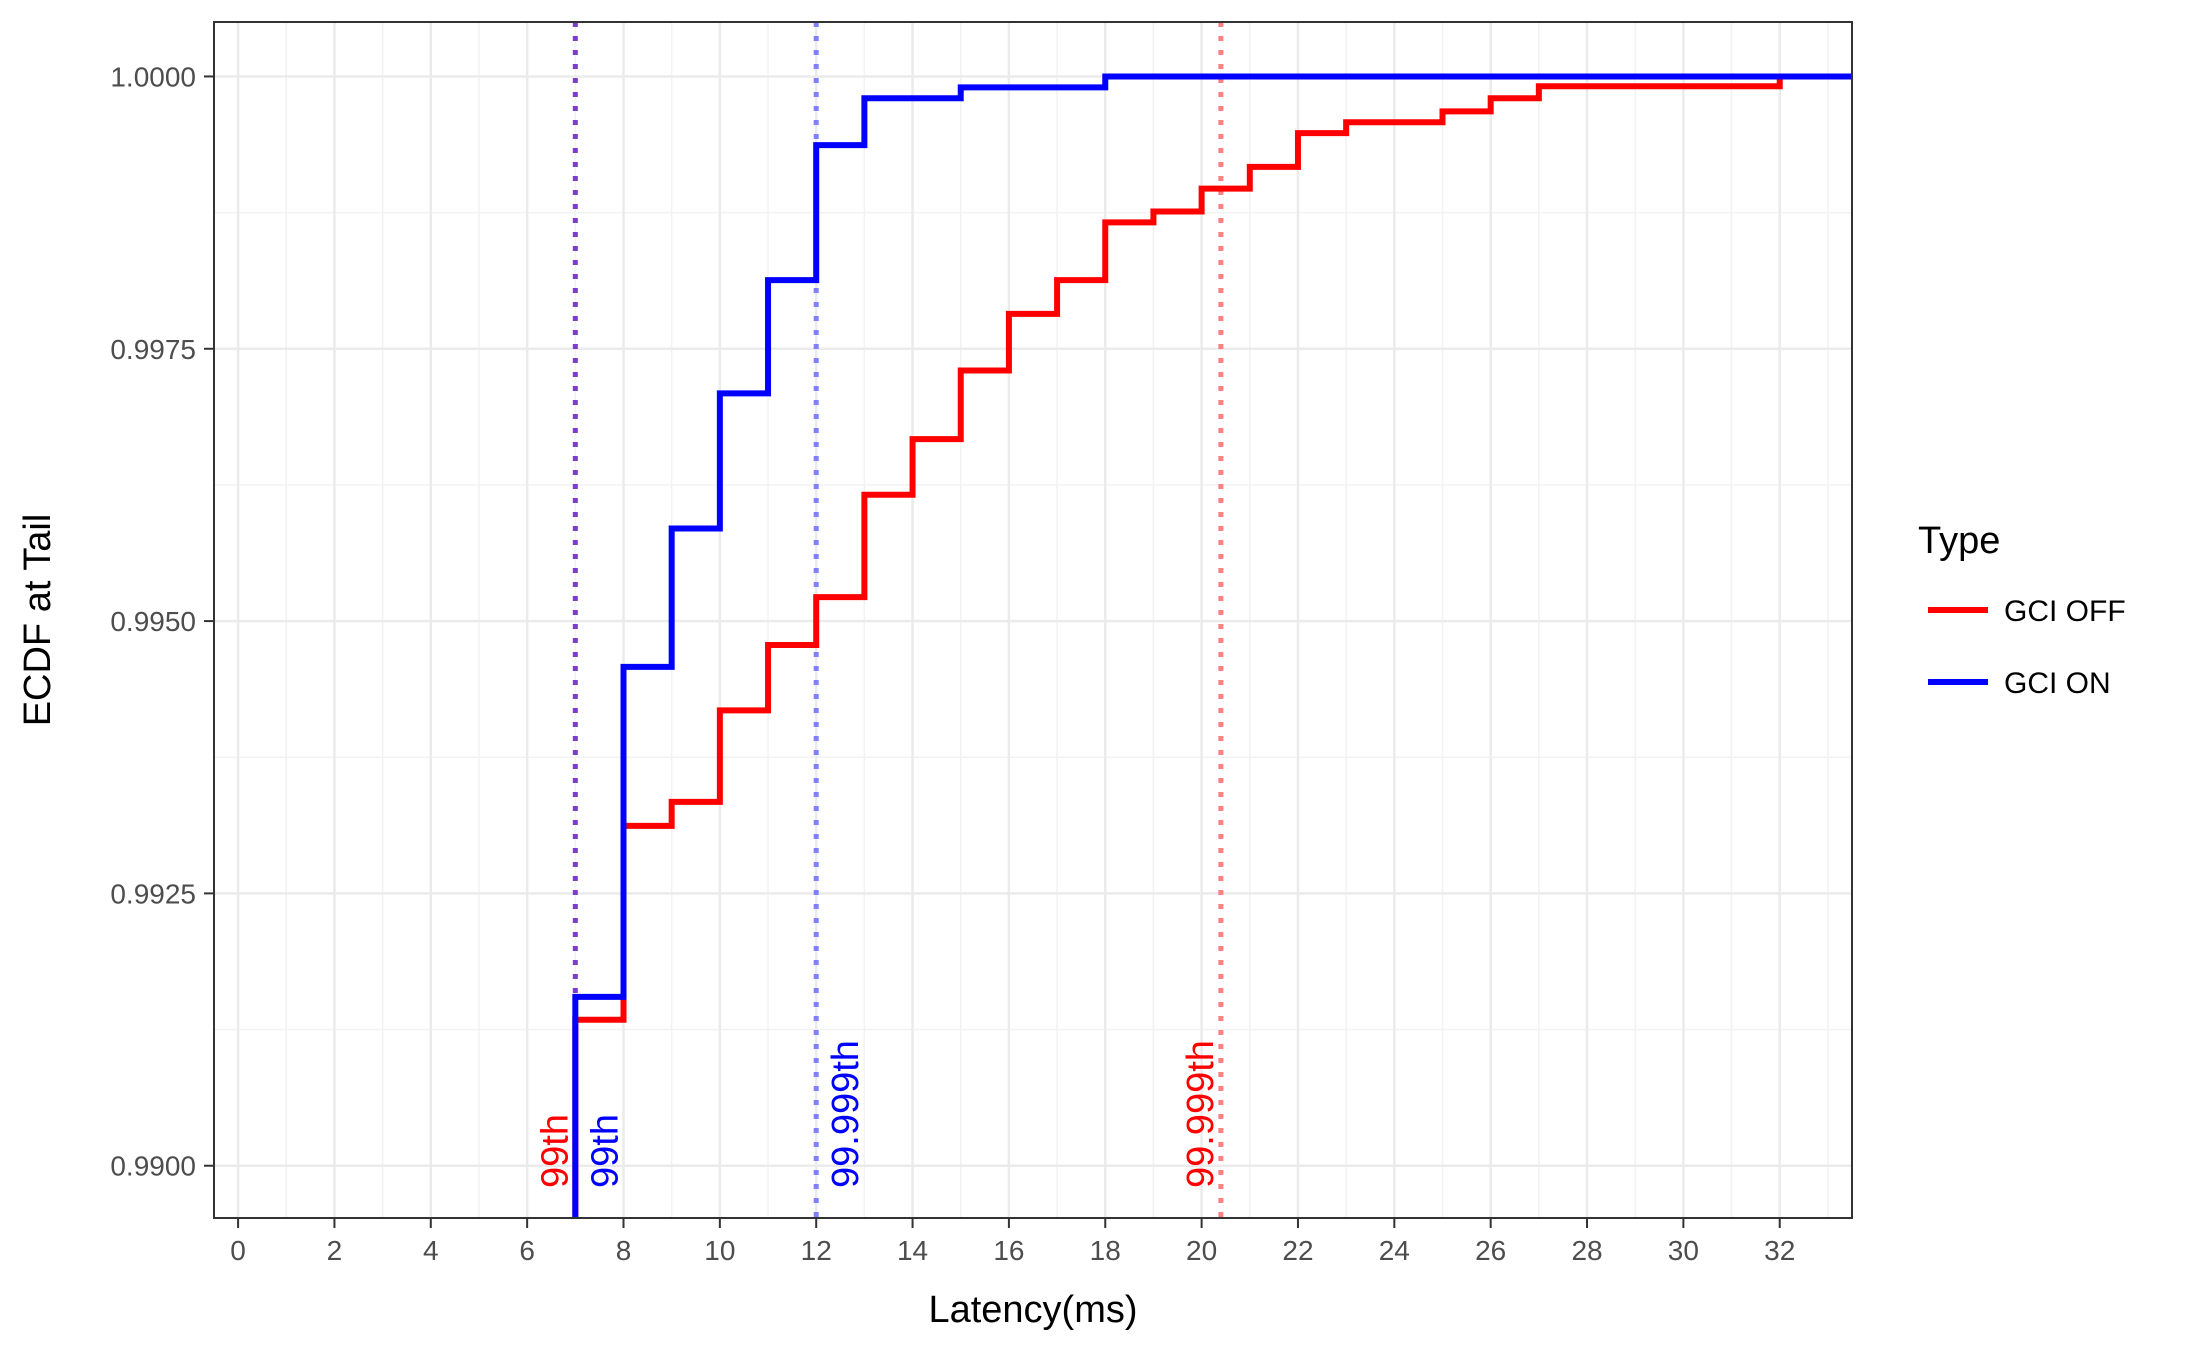 Image resolution: width=2187 pixels, height=1350 pixels. What do you see at coordinates (1959, 541) in the screenshot?
I see `legend-title: Type` at bounding box center [1959, 541].